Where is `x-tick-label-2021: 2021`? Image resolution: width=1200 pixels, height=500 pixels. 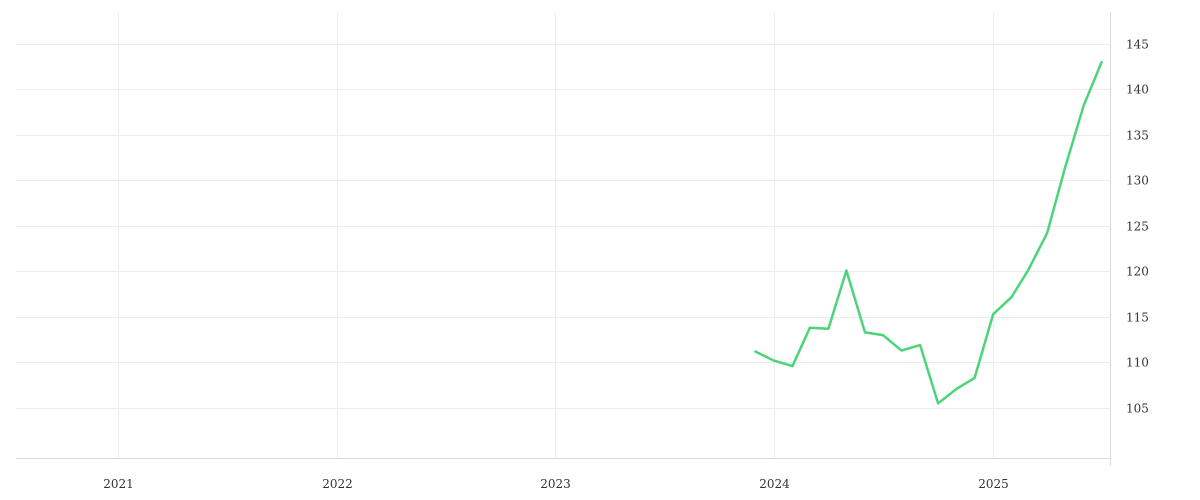 x-tick-label-2021: 2021 is located at coordinates (118, 484).